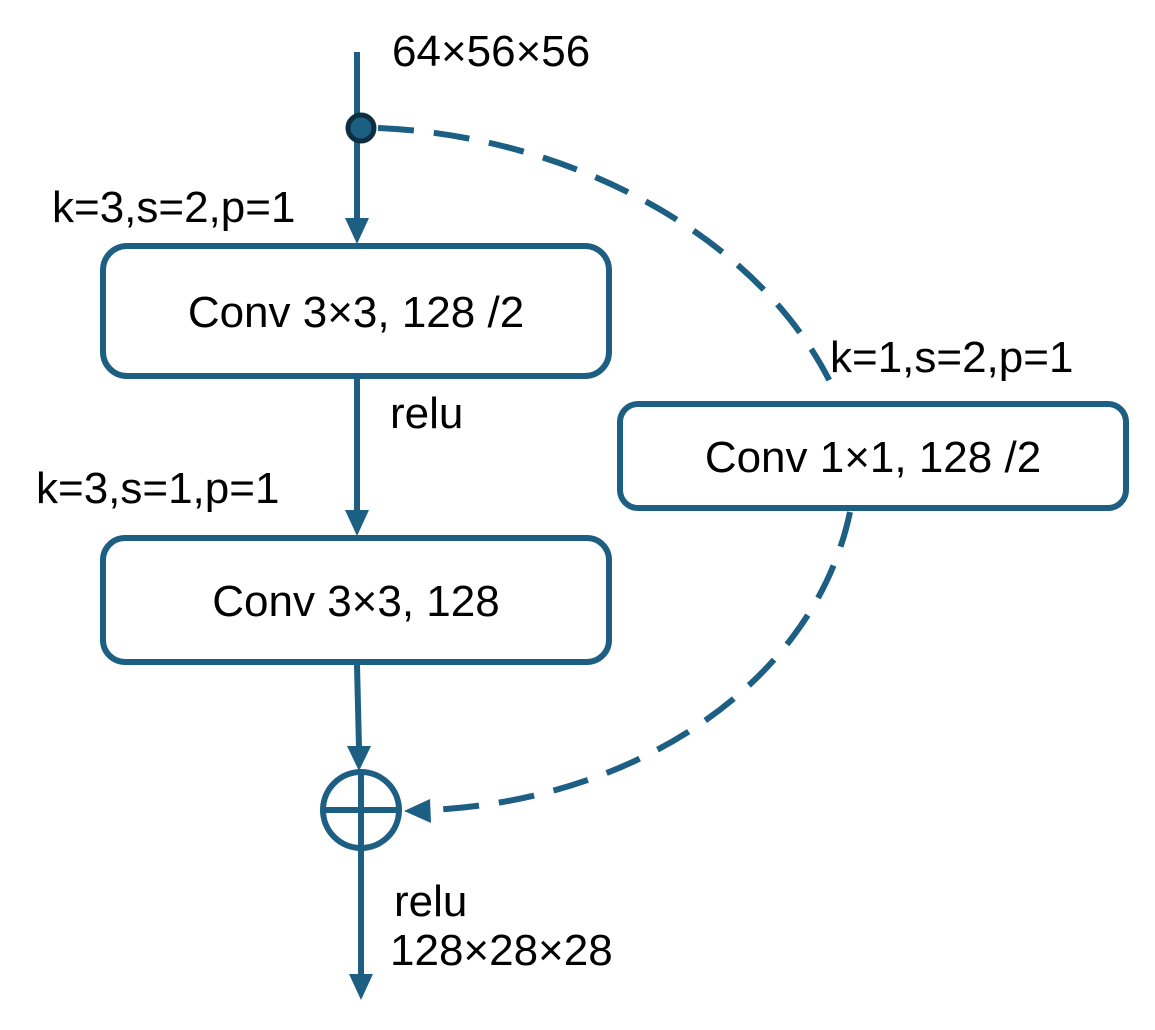 This screenshot has width=1155, height=1030. Describe the element at coordinates (173, 207) in the screenshot. I see `conv1-params-label: k=3,s=2,p=1` at that location.